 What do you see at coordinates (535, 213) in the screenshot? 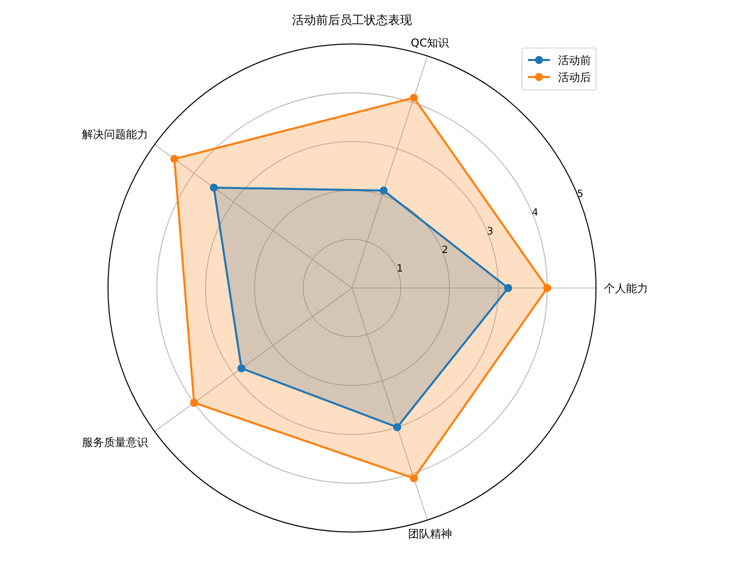
I see `y-tick-label: 4` at bounding box center [535, 213].